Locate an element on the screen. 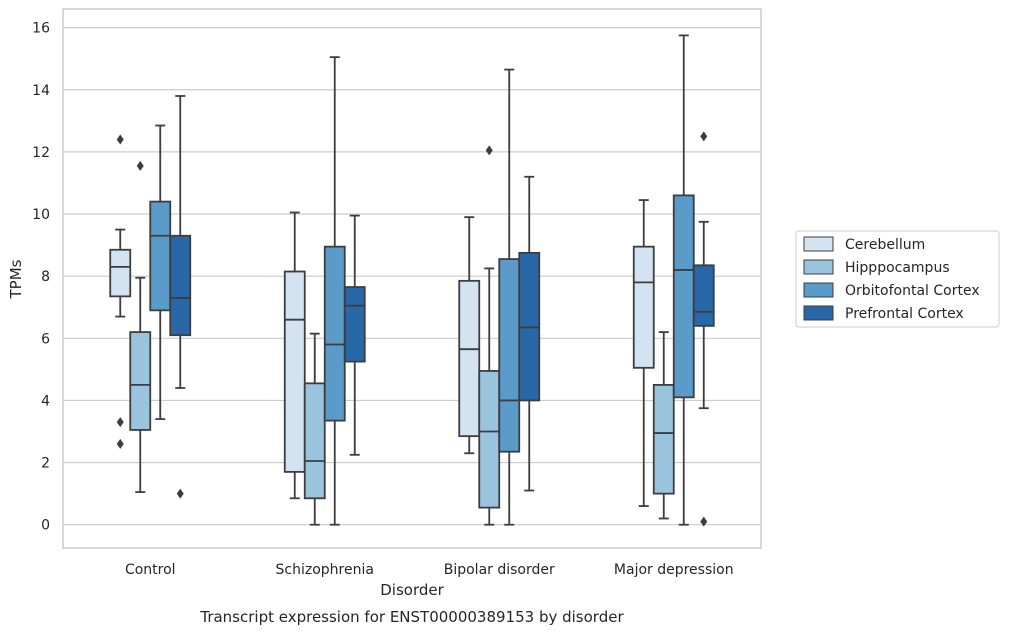  legend-label: Cerebellum is located at coordinates (885, 245).